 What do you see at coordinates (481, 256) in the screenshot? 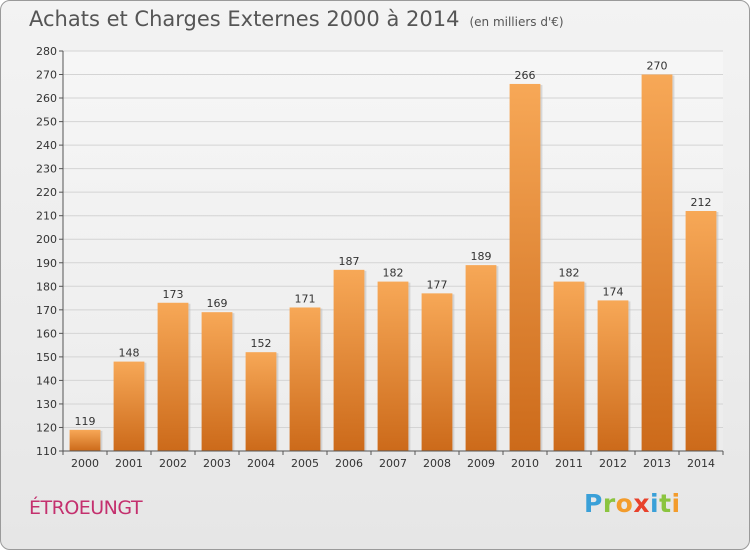
I see `data-label-2009: 189` at bounding box center [481, 256].